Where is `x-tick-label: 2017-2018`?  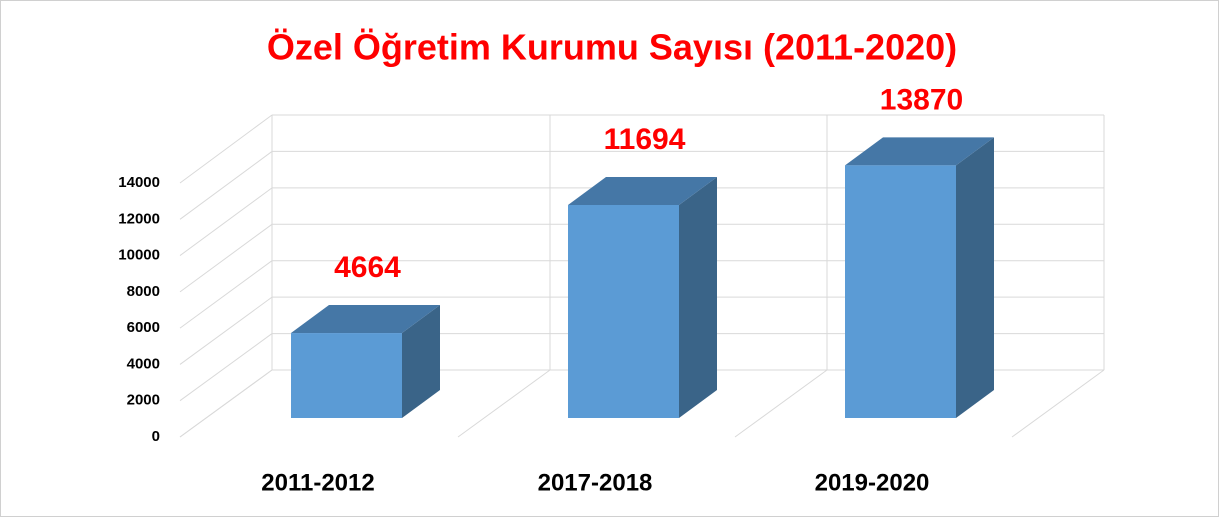 x-tick-label: 2017-2018 is located at coordinates (595, 482).